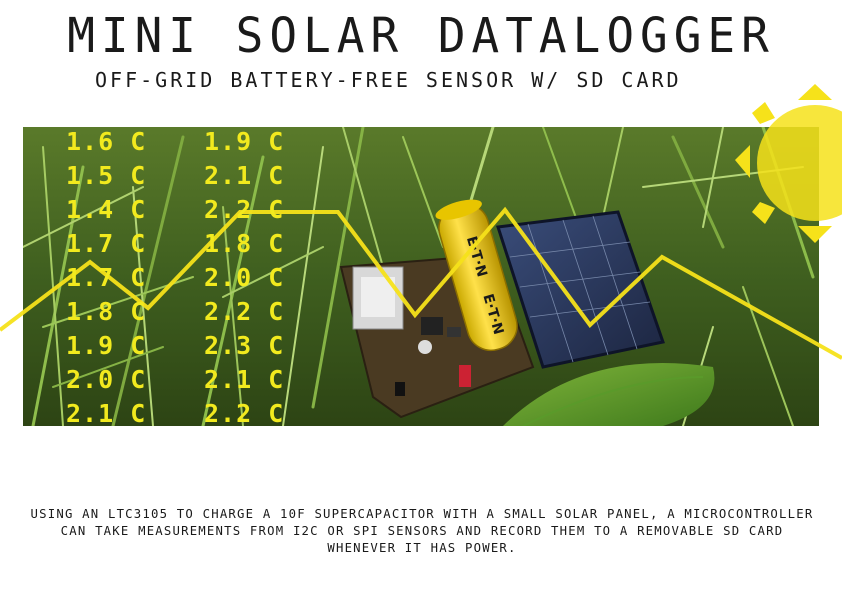  I want to click on temp-reading: 1.4 C, so click(106, 209).